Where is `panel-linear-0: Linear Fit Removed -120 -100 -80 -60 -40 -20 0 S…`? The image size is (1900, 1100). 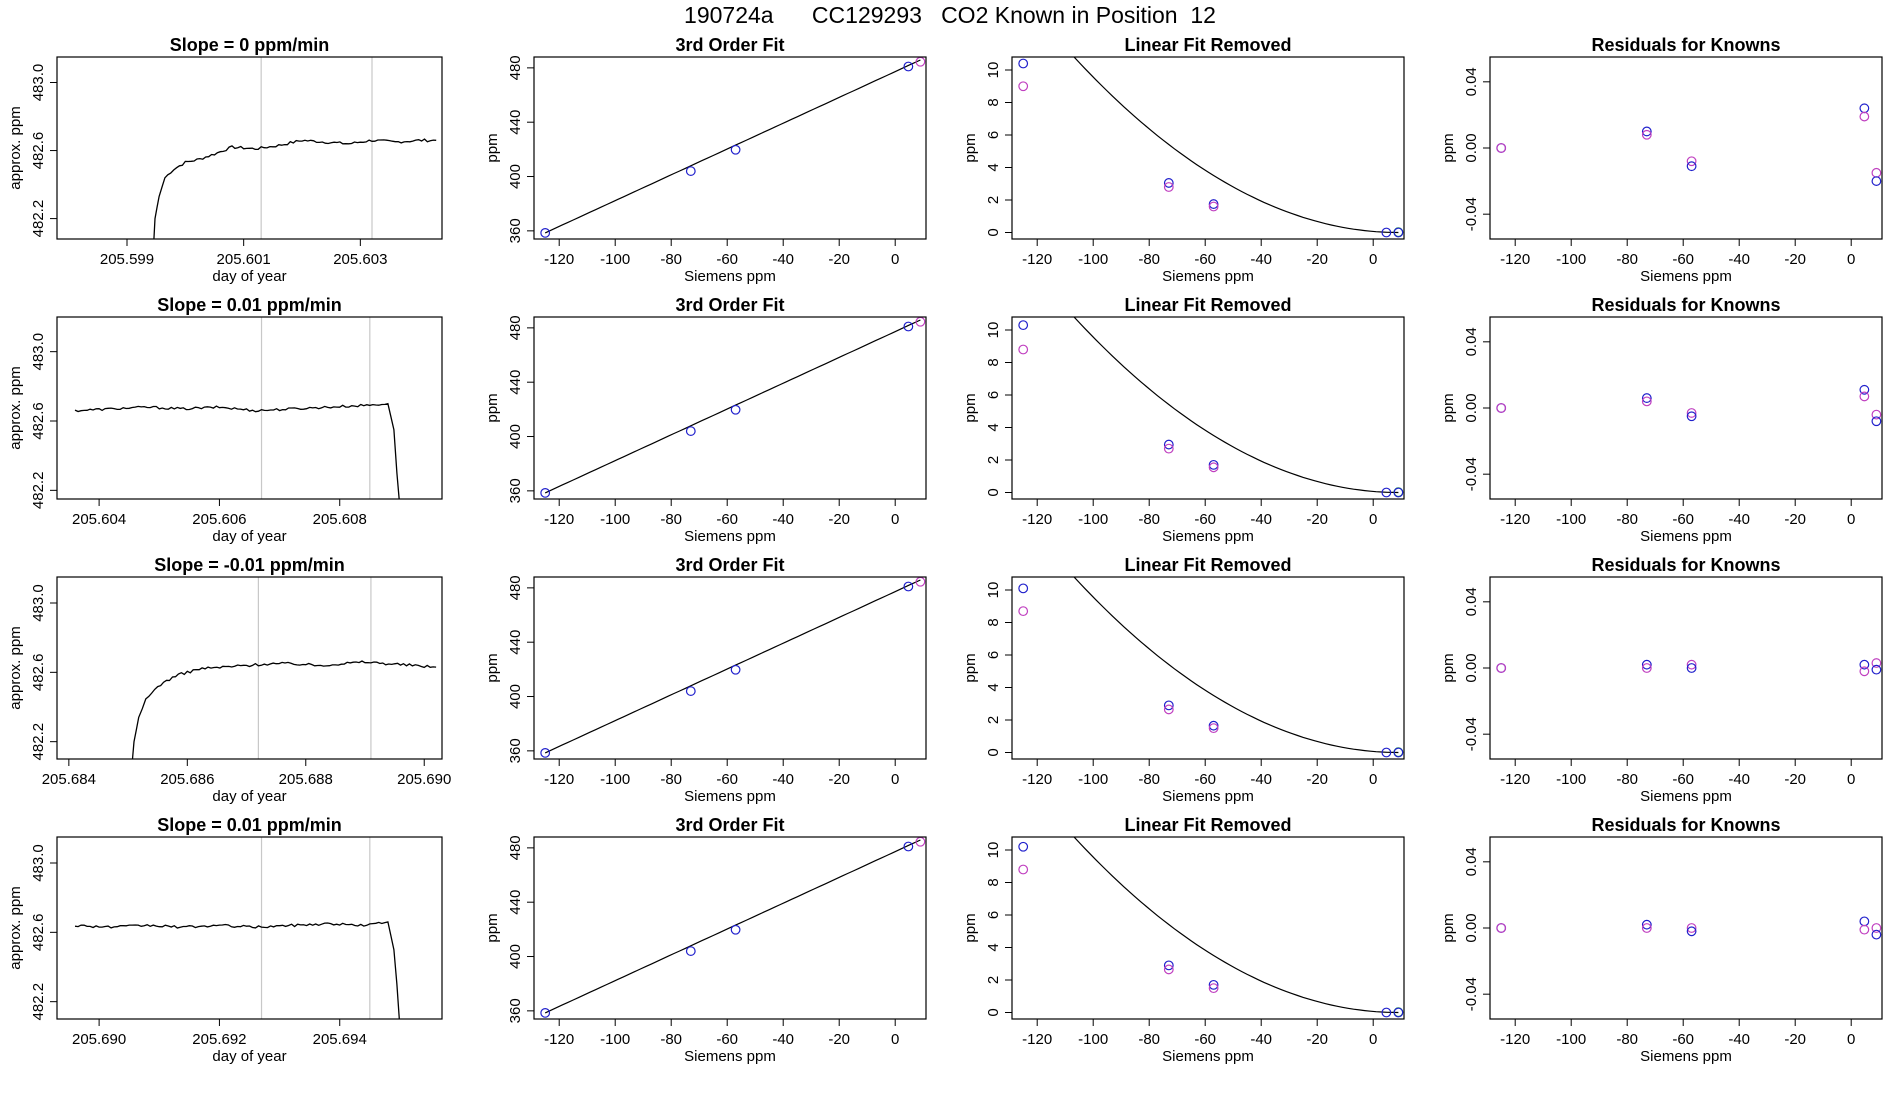 panel-linear-0: Linear Fit Removed -120 -100 -80 -60 -40 -20 0 S… is located at coordinates (1183, 160).